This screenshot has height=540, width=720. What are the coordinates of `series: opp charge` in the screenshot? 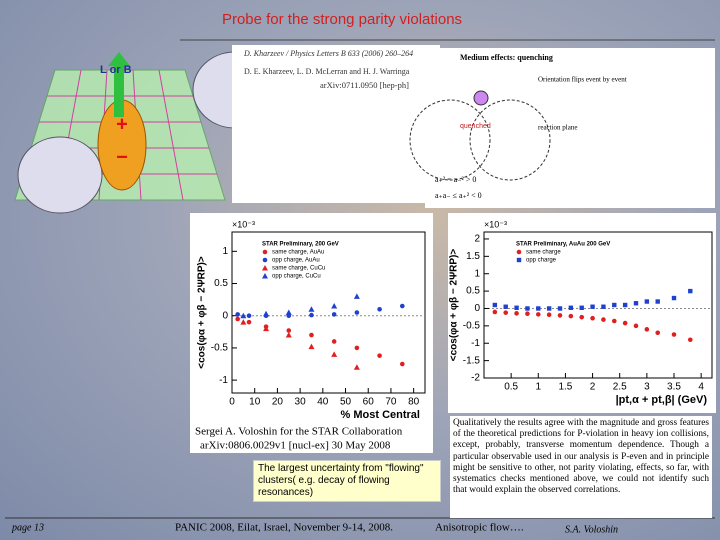 It's located at (592, 284).